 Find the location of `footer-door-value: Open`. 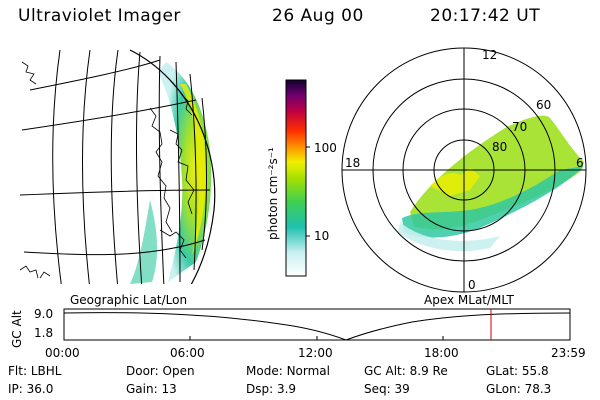

footer-door-value: Open is located at coordinates (178, 371).